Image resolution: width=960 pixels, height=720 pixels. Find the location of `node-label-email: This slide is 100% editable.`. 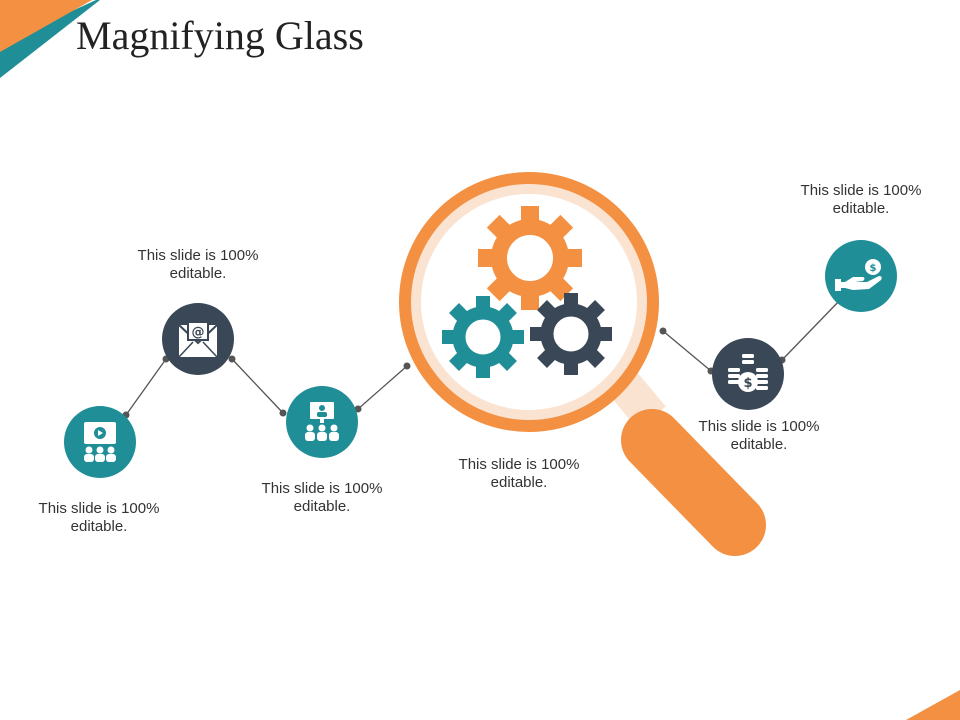

node-label-email: This slide is 100% editable. is located at coordinates (198, 264).